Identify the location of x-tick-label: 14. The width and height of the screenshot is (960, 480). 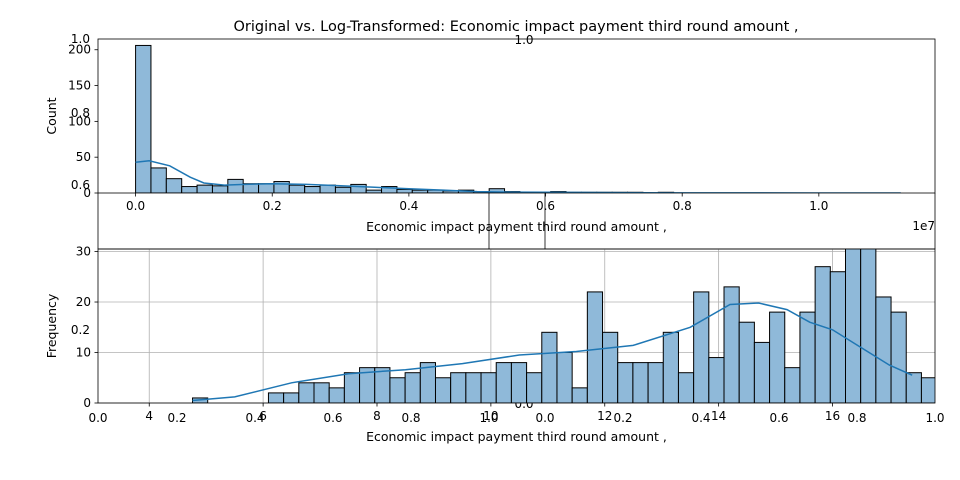
(718, 416).